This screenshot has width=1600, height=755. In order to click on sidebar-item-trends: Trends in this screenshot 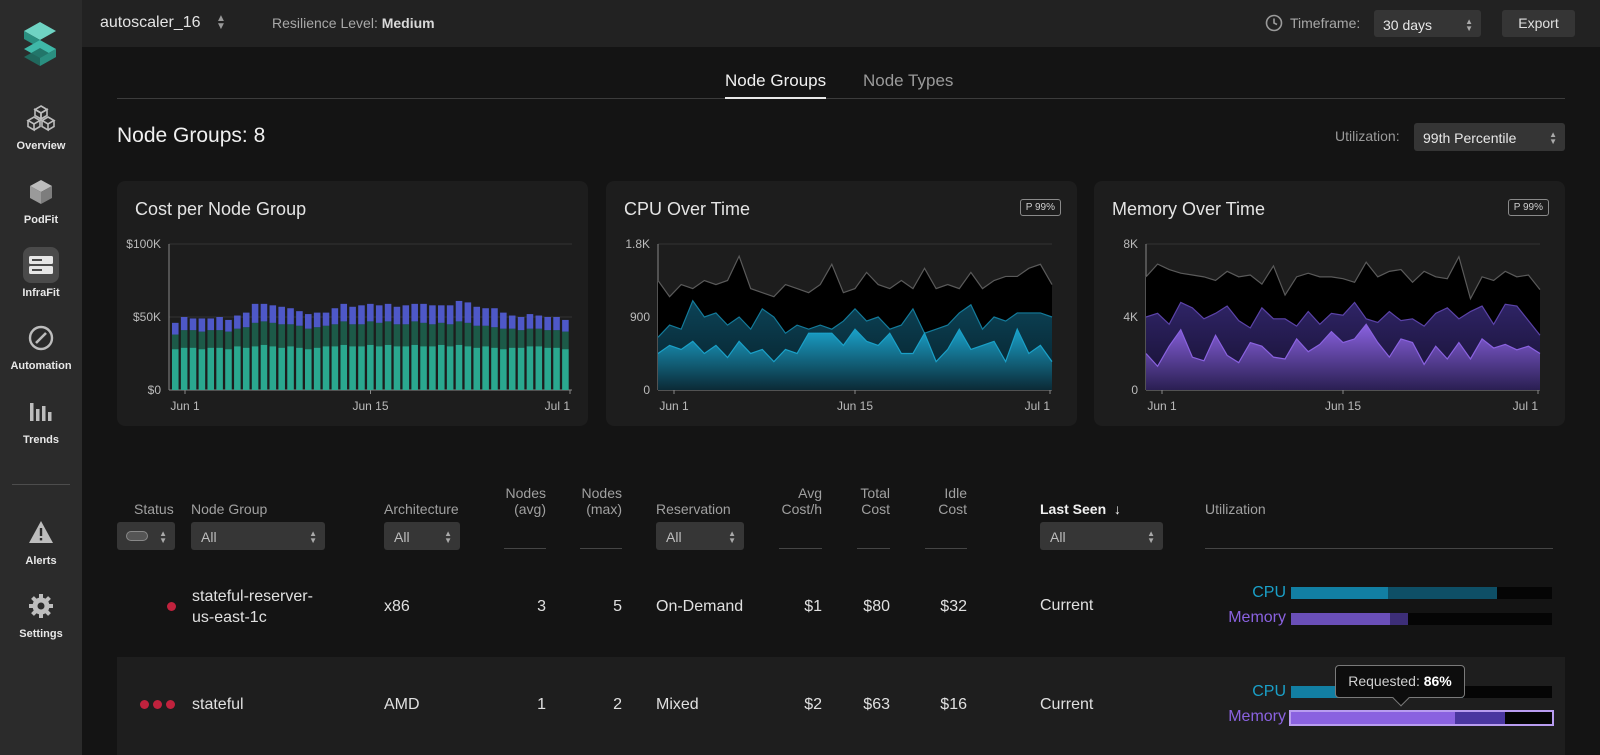, I will do `click(41, 424)`.